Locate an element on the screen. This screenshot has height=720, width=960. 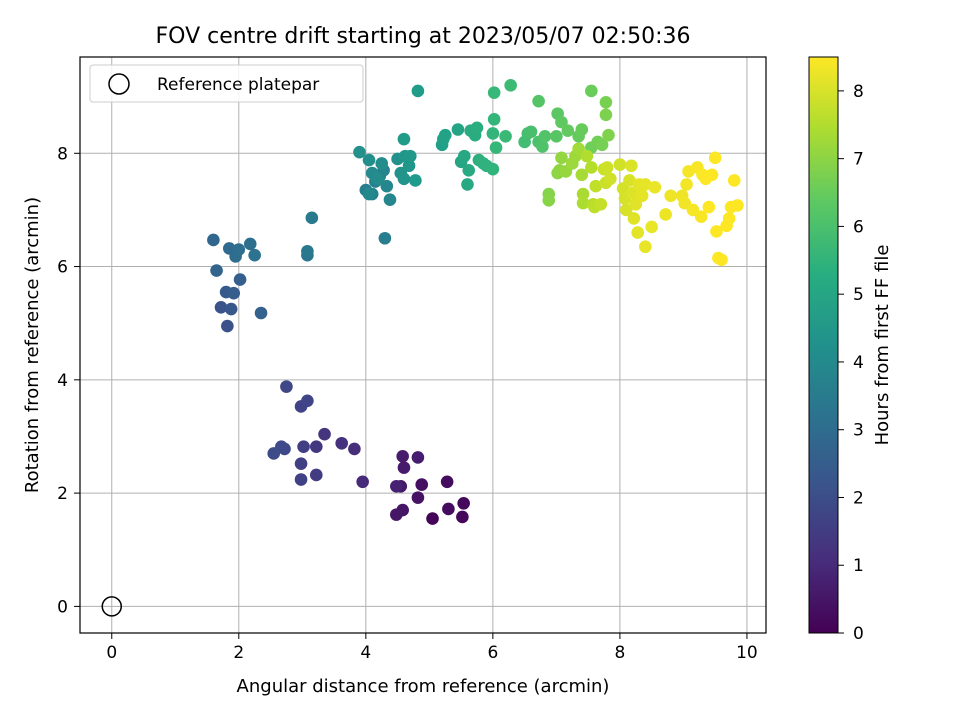
y-tick-label: 8 is located at coordinates (62, 154).